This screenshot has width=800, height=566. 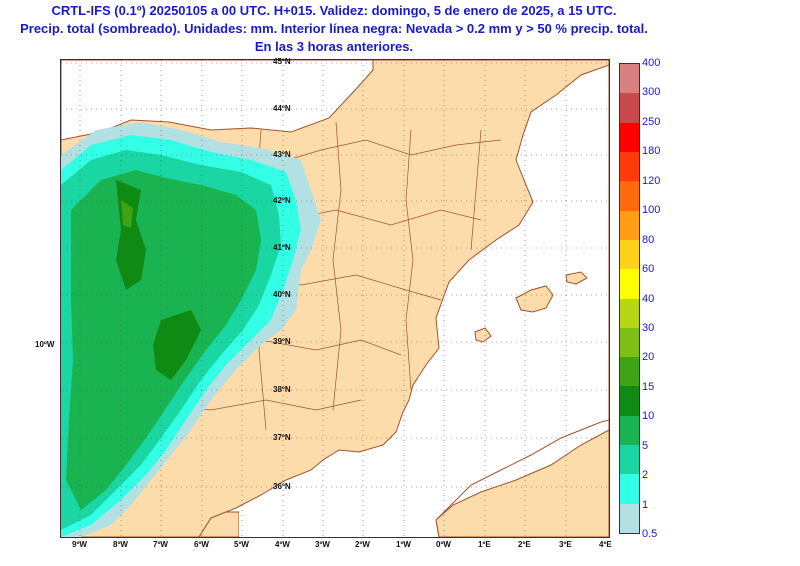 What do you see at coordinates (282, 61) in the screenshot?
I see `lat-label-45n: 45ºN` at bounding box center [282, 61].